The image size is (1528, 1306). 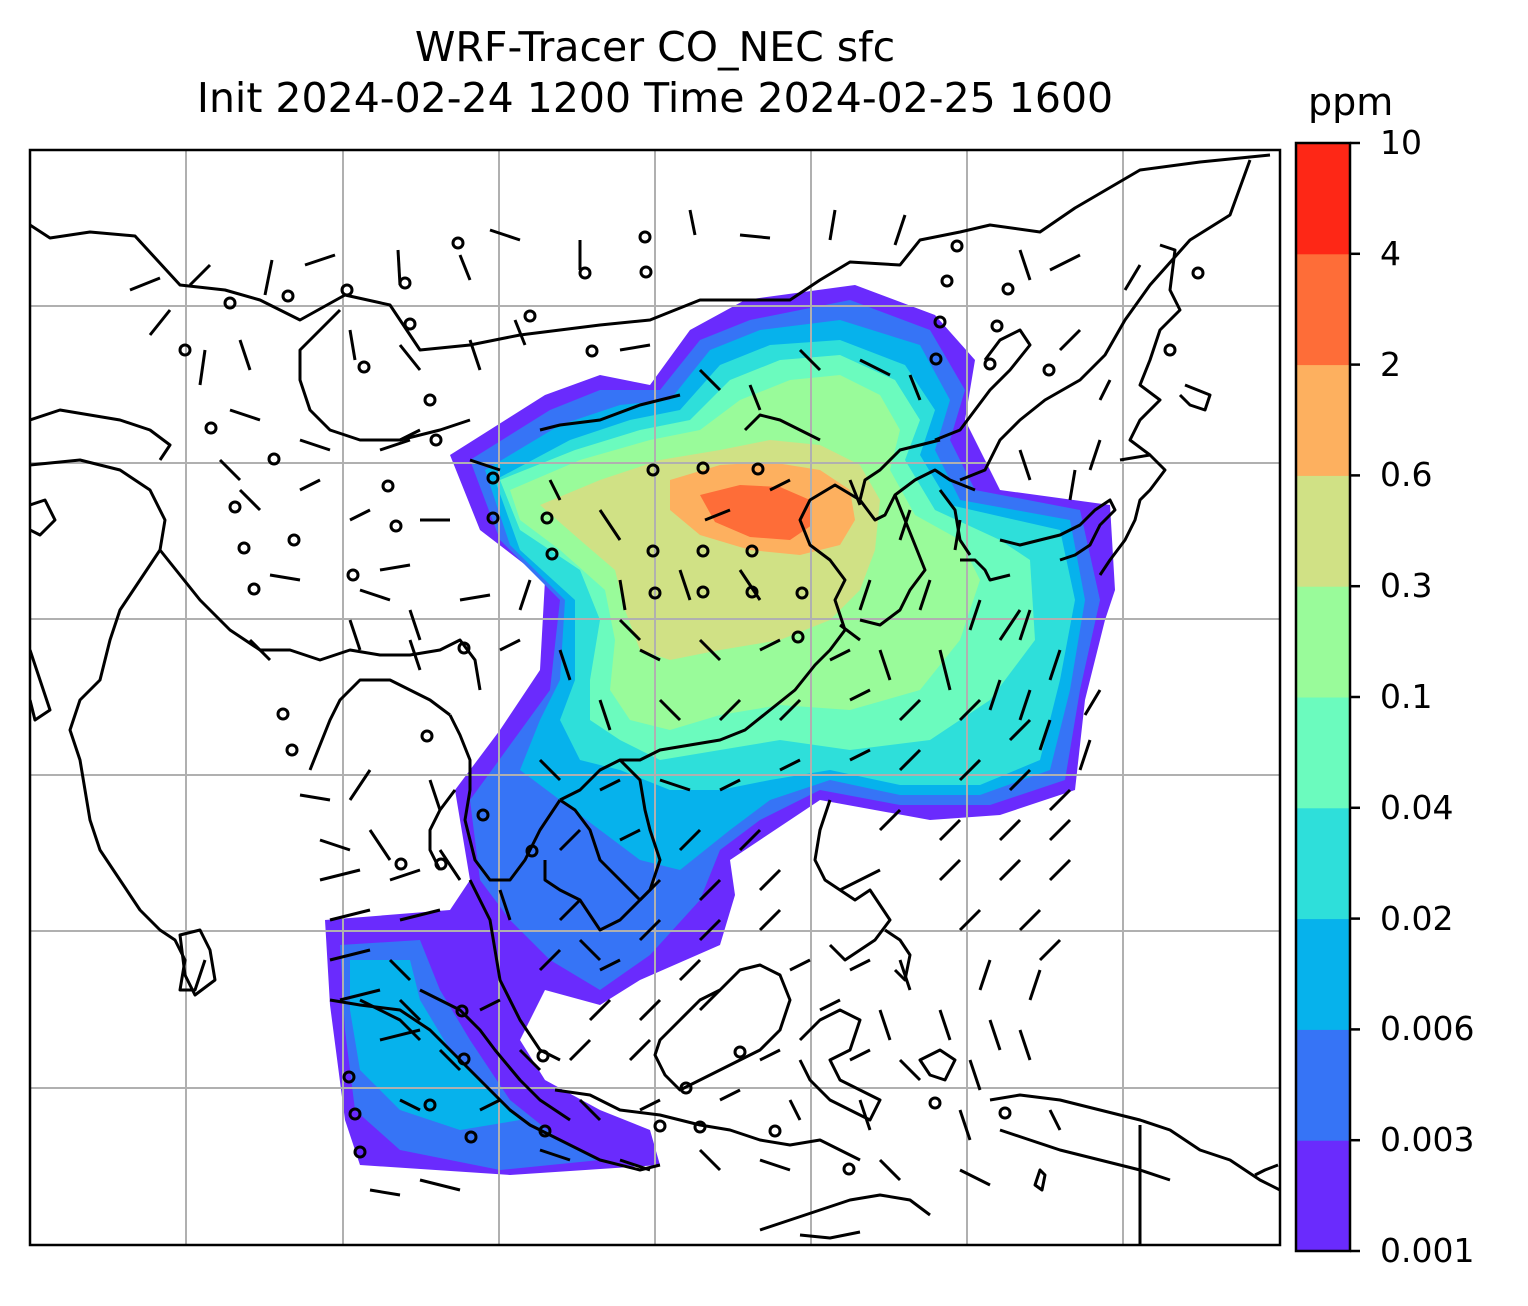 I want to click on colorbar-tick-label: 0.3, so click(x=1406, y=586).